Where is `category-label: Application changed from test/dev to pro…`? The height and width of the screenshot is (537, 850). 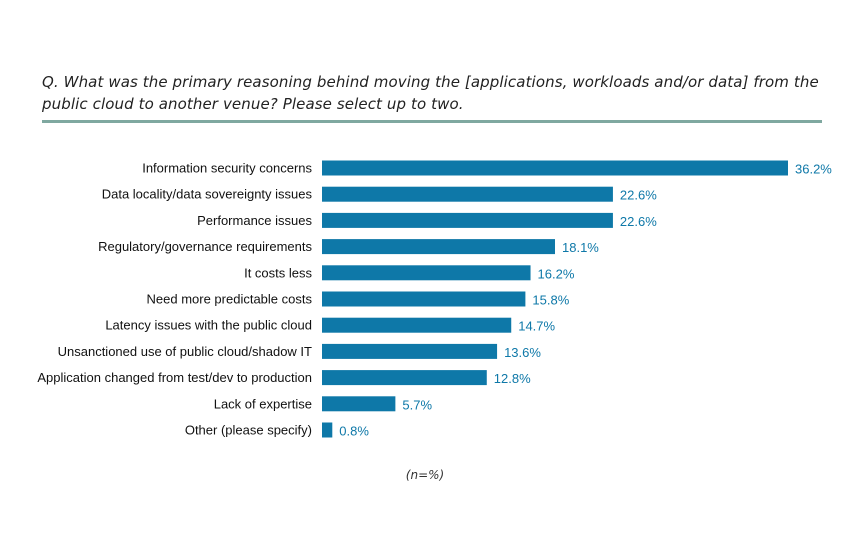
category-label: Application changed from test/dev to pro… is located at coordinates (174, 377).